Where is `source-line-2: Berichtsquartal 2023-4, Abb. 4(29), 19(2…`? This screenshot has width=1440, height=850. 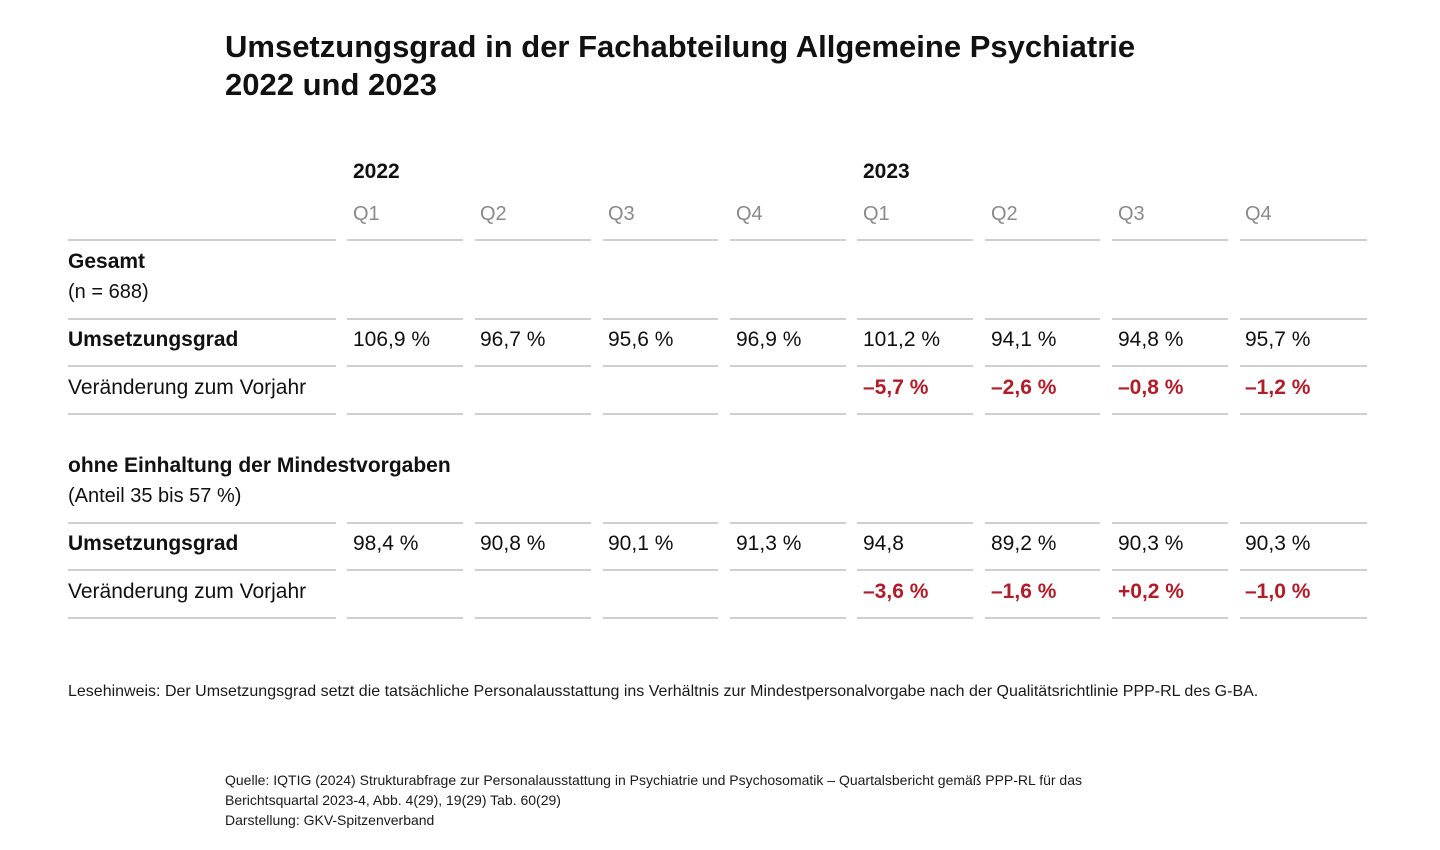 source-line-2: Berichtsquartal 2023-4, Abb. 4(29), 19(2… is located at coordinates (393, 800).